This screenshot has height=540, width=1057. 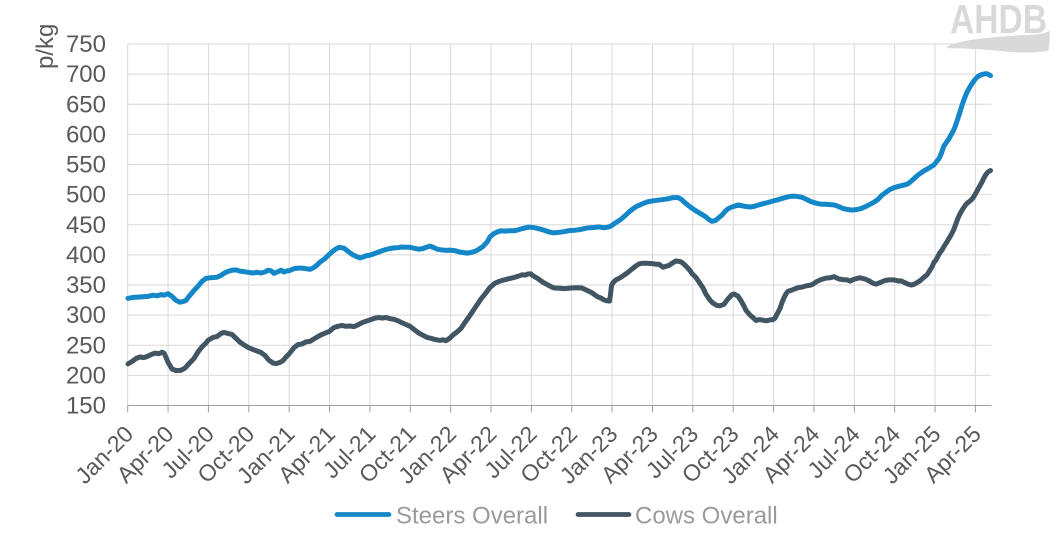 What do you see at coordinates (86, 44) in the screenshot?
I see `svg-text: 750` at bounding box center [86, 44].